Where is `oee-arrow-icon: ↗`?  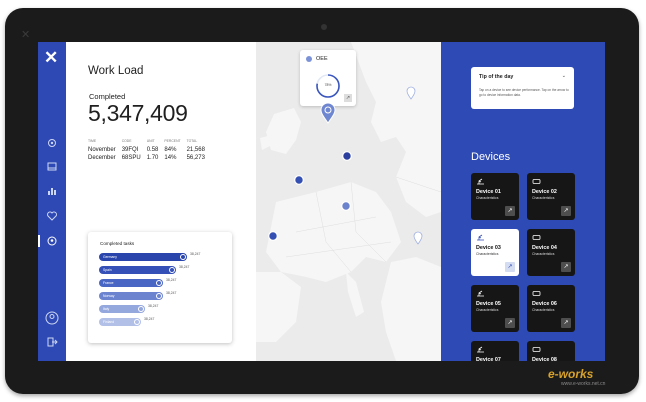
oee-arrow-icon: ↗ is located at coordinates (348, 98).